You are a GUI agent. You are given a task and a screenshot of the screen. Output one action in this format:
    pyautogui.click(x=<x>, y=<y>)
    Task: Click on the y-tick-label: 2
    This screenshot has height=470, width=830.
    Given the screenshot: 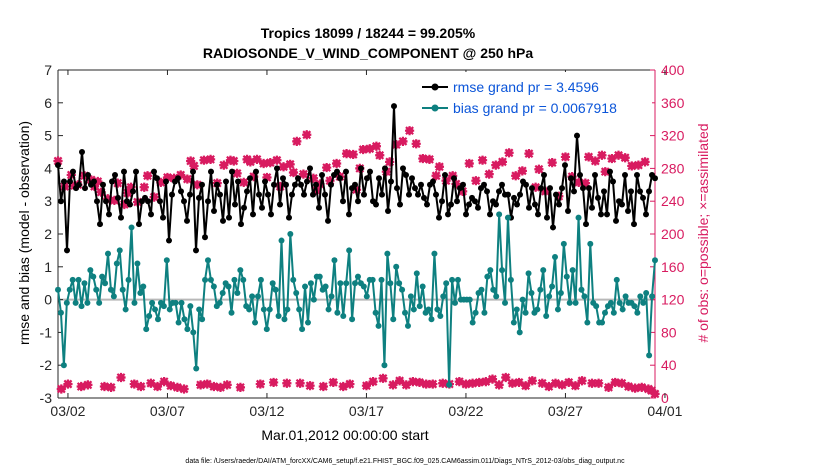 What is the action you would take?
    pyautogui.click(x=48, y=234)
    